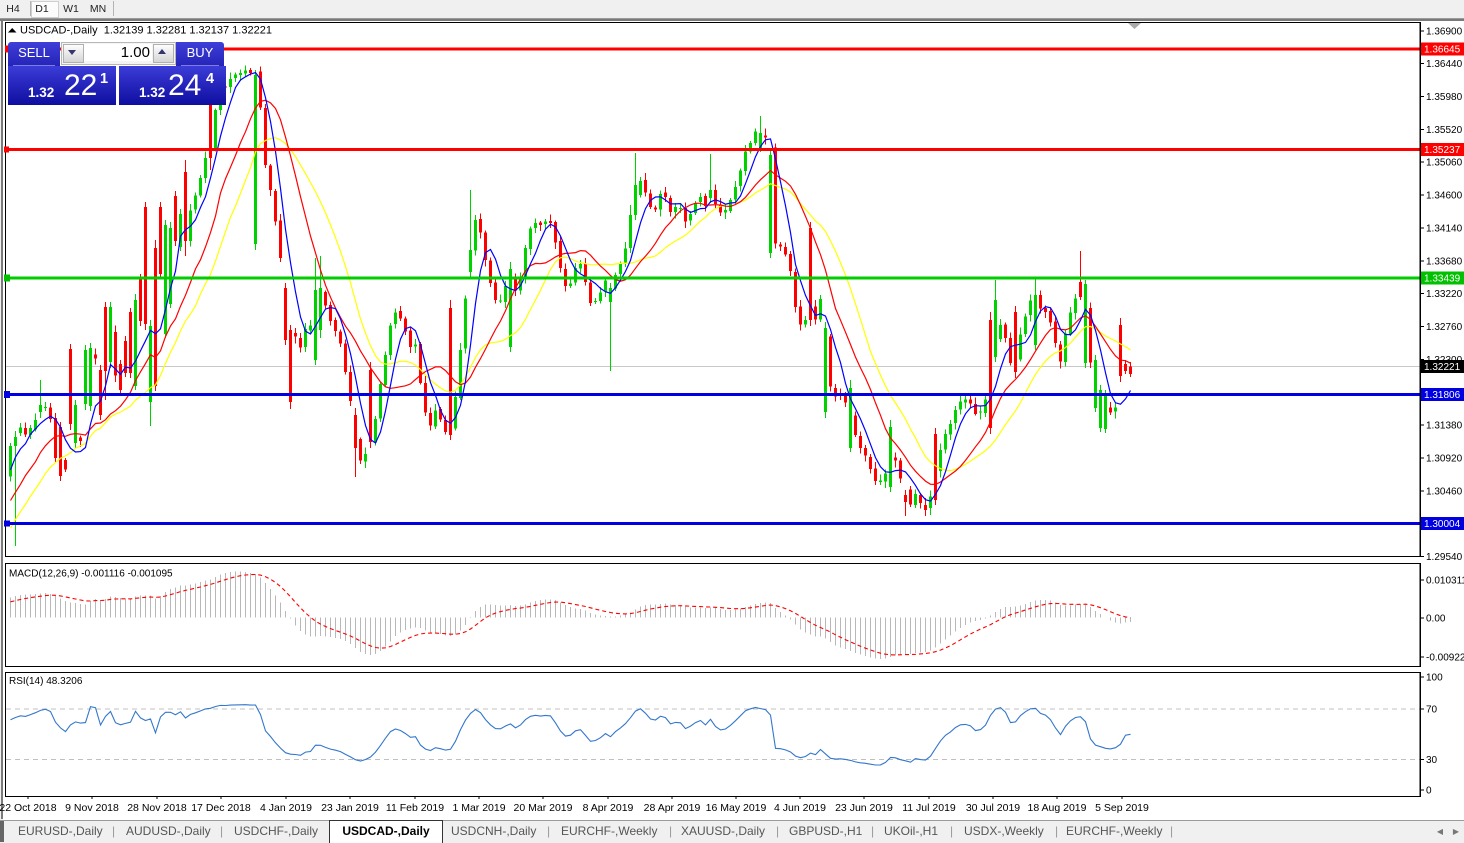 This screenshot has height=843, width=1464. Describe the element at coordinates (543, 808) in the screenshot. I see `svg-text: 20 Mar 2019` at that location.